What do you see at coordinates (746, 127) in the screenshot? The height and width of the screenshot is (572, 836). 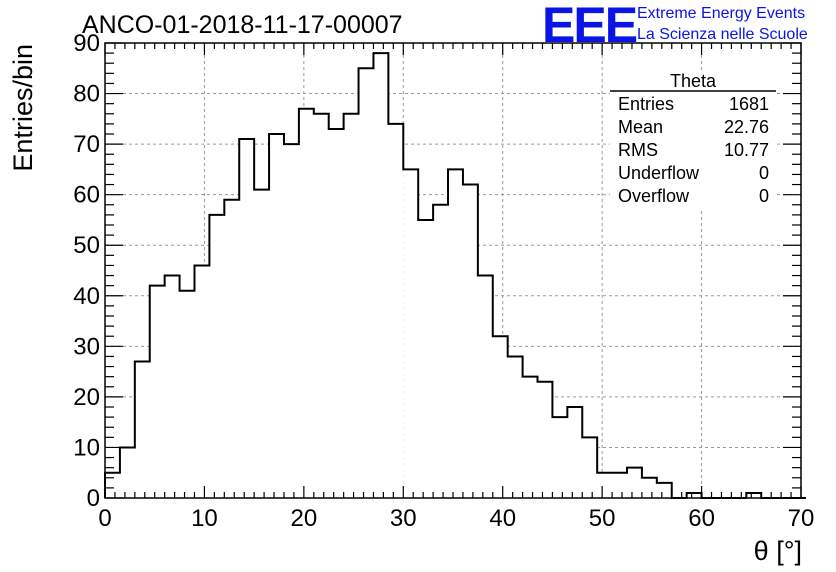 I see `stats-row-value: 22.76` at bounding box center [746, 127].